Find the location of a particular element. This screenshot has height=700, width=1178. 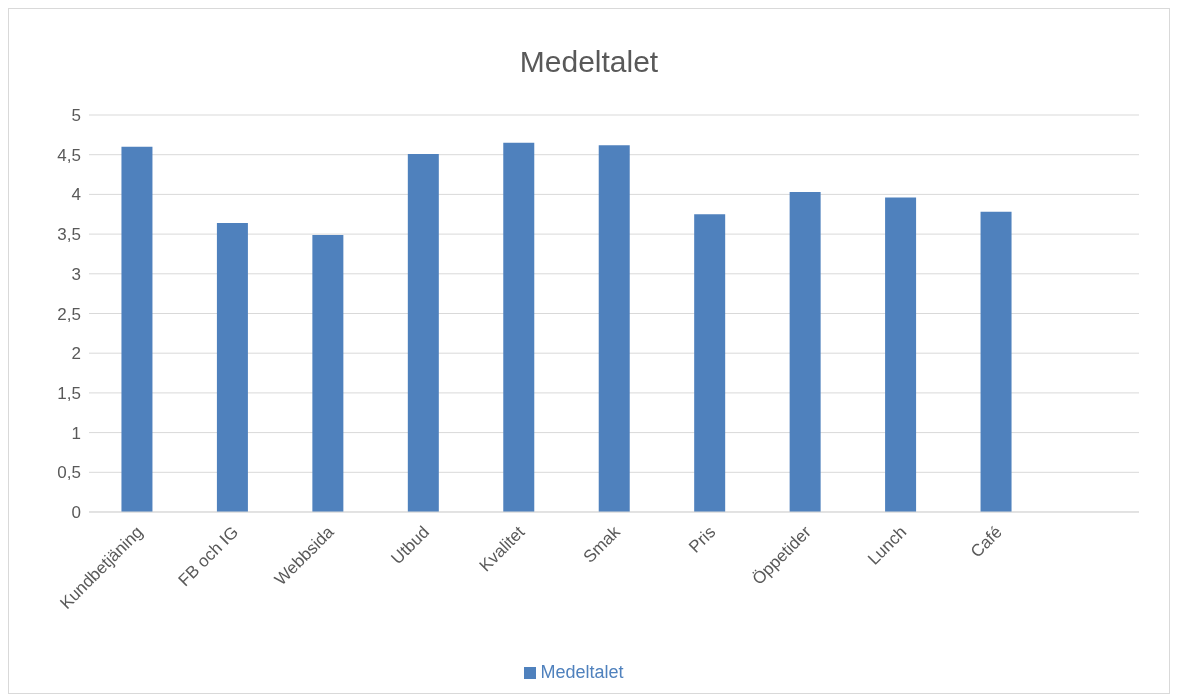

legend-label: Medeltalet is located at coordinates (582, 672).